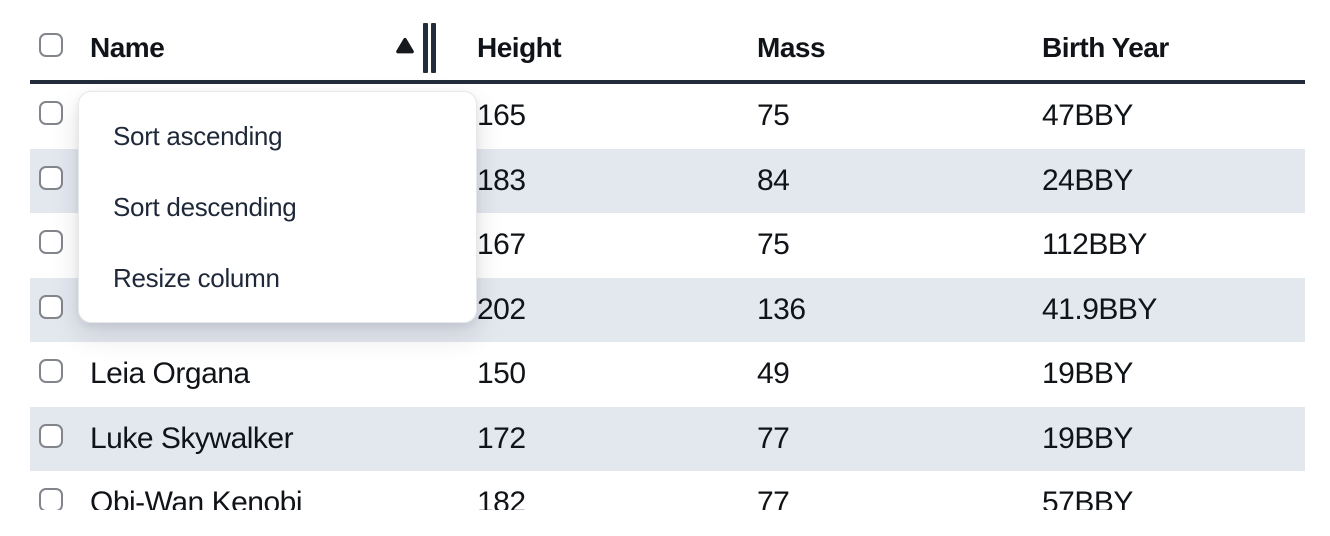 The height and width of the screenshot is (536, 1330). I want to click on column-header-mass: Mass, so click(899, 48).